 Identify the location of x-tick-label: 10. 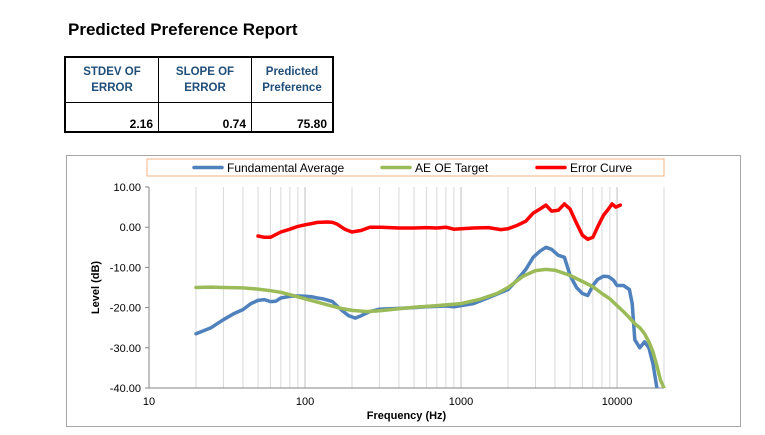
(149, 402).